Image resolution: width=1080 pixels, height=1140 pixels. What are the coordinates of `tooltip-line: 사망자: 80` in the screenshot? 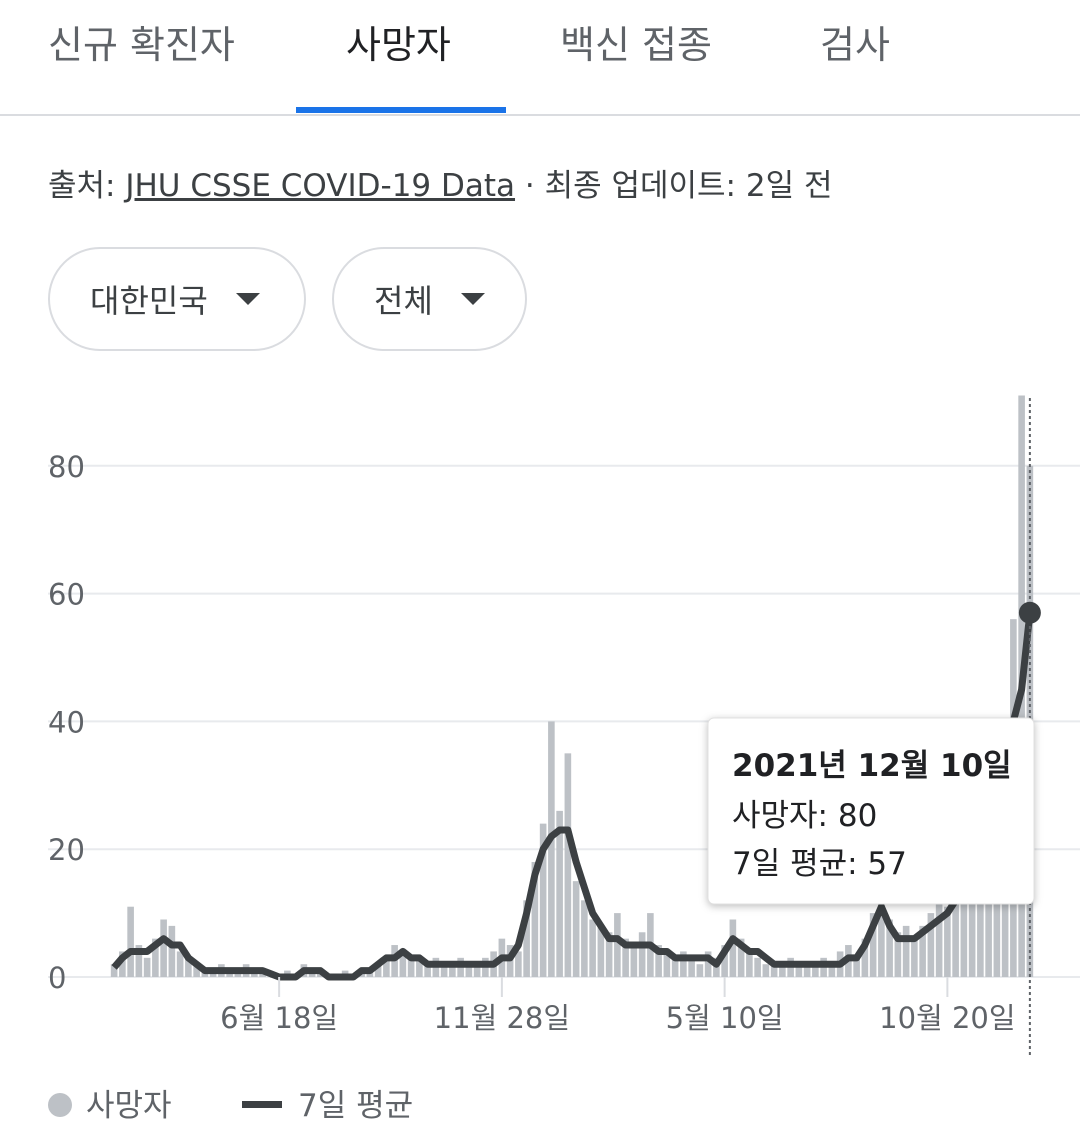 It's located at (804, 816).